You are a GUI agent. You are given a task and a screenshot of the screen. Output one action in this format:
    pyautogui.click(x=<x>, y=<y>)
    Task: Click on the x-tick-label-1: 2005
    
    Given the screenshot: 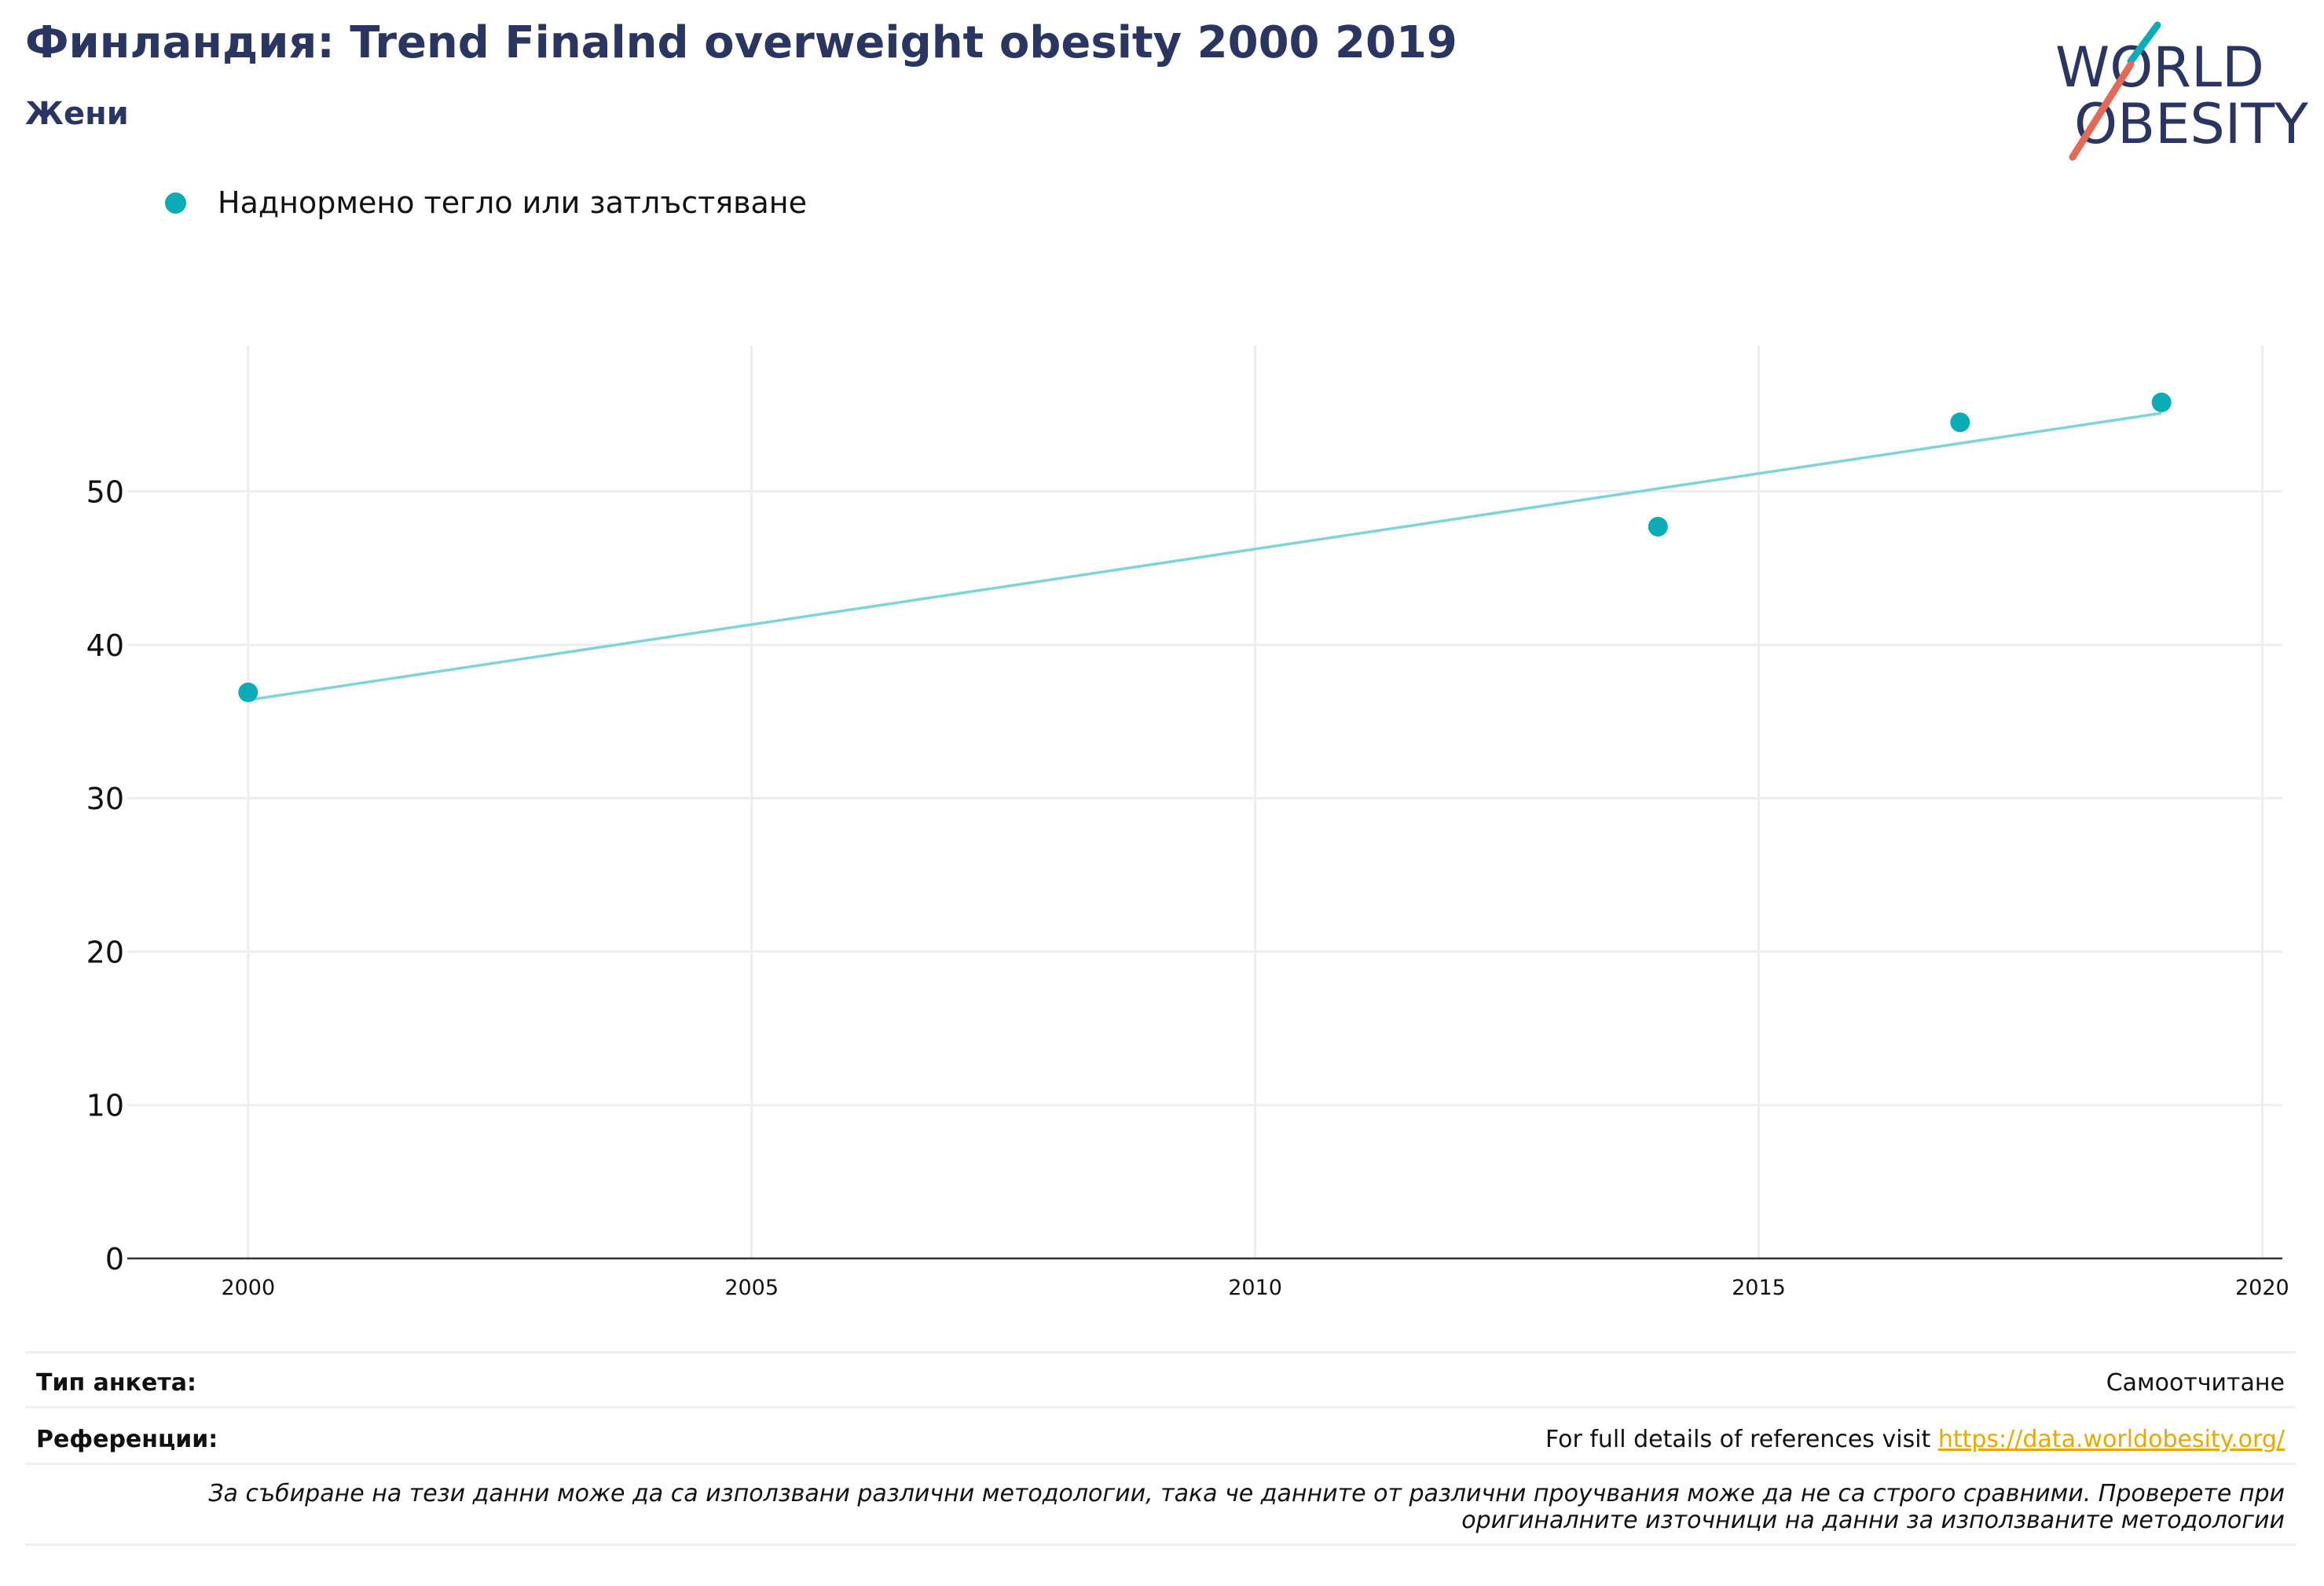 What is the action you would take?
    pyautogui.click(x=751, y=1288)
    